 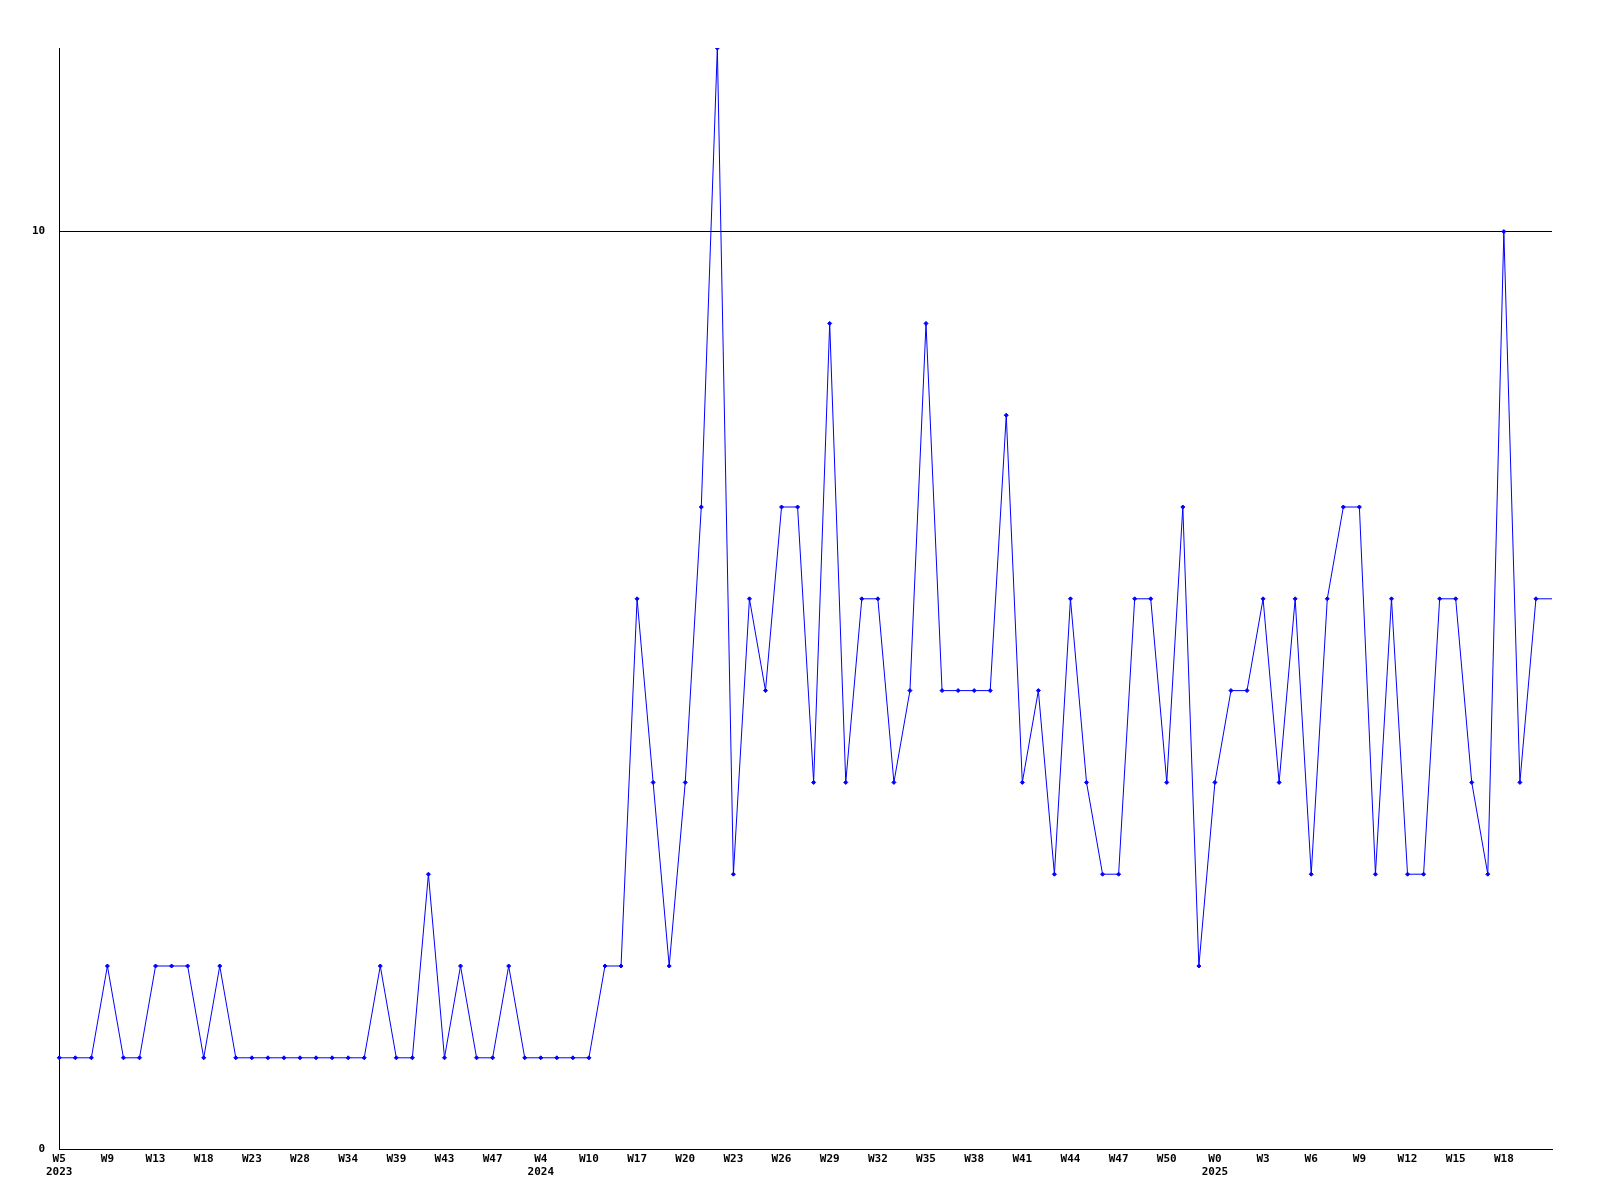 I want to click on x-tick-label: W13, so click(x=155, y=1159).